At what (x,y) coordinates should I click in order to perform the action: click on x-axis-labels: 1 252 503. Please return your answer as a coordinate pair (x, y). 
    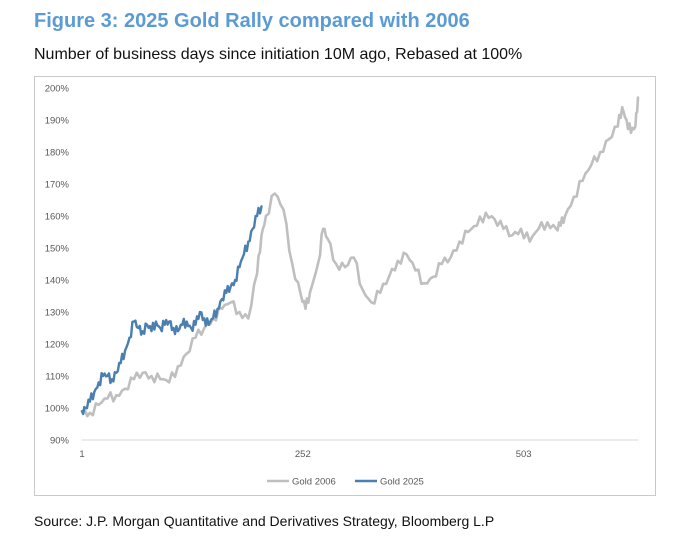
    Looking at the image, I should click on (305, 454).